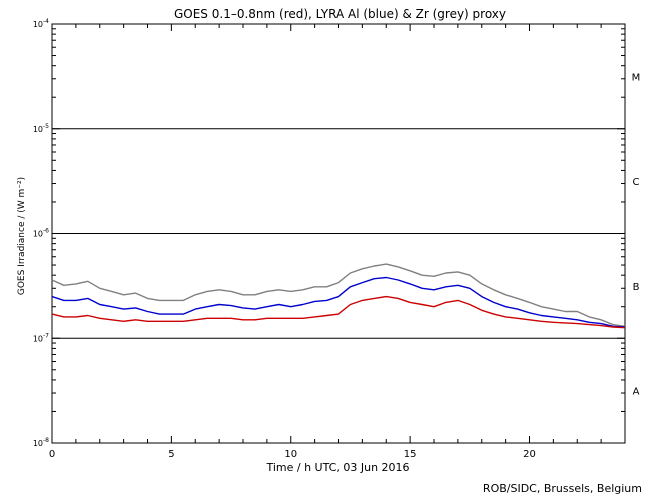  What do you see at coordinates (290, 454) in the screenshot?
I see `x-tick-label: 10` at bounding box center [290, 454].